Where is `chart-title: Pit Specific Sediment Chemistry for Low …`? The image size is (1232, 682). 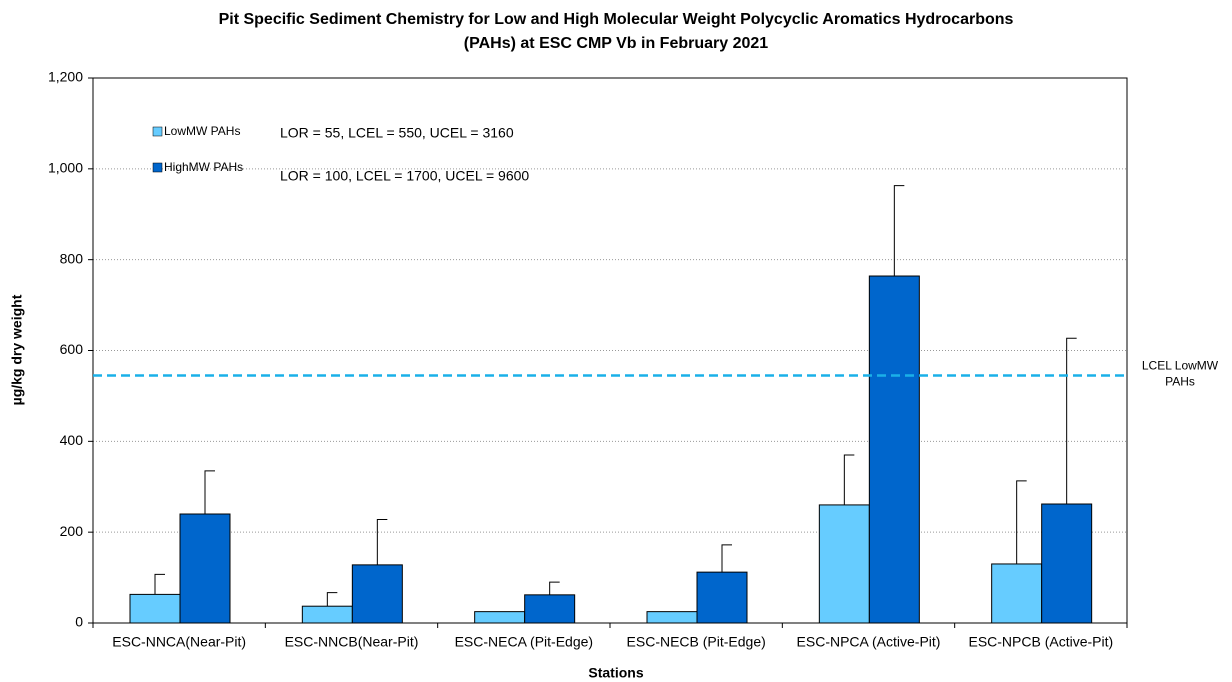
chart-title: Pit Specific Sediment Chemistry for Low … is located at coordinates (616, 19).